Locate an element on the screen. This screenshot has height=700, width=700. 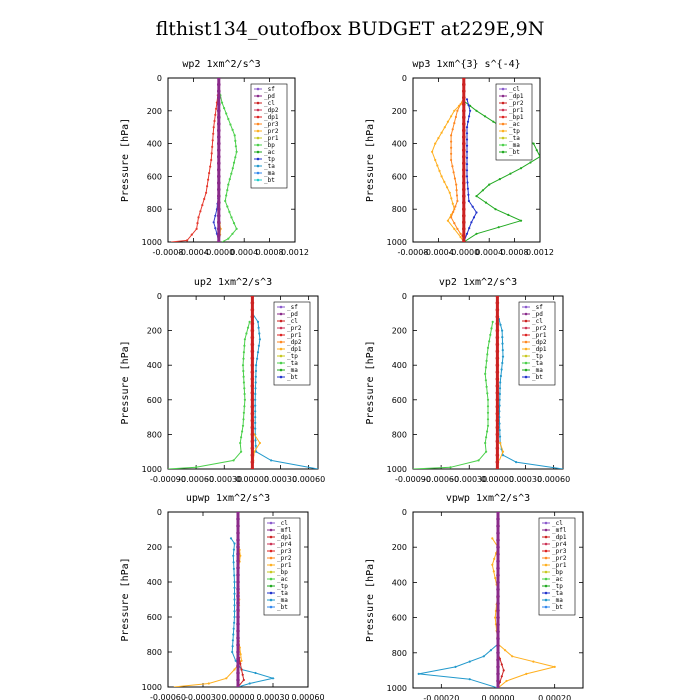
y-tick-label: 400 is located at coordinates (399, 144).